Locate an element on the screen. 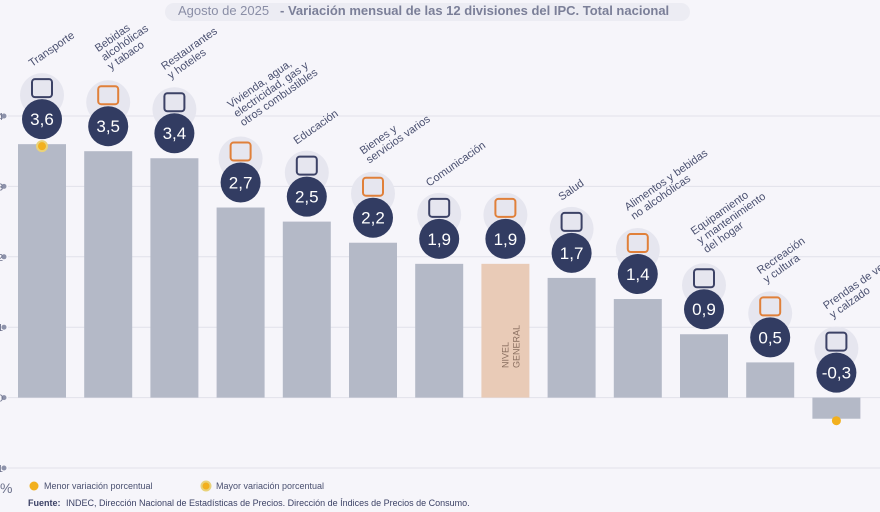 The image size is (880, 512). title-pill is located at coordinates (427, 12).